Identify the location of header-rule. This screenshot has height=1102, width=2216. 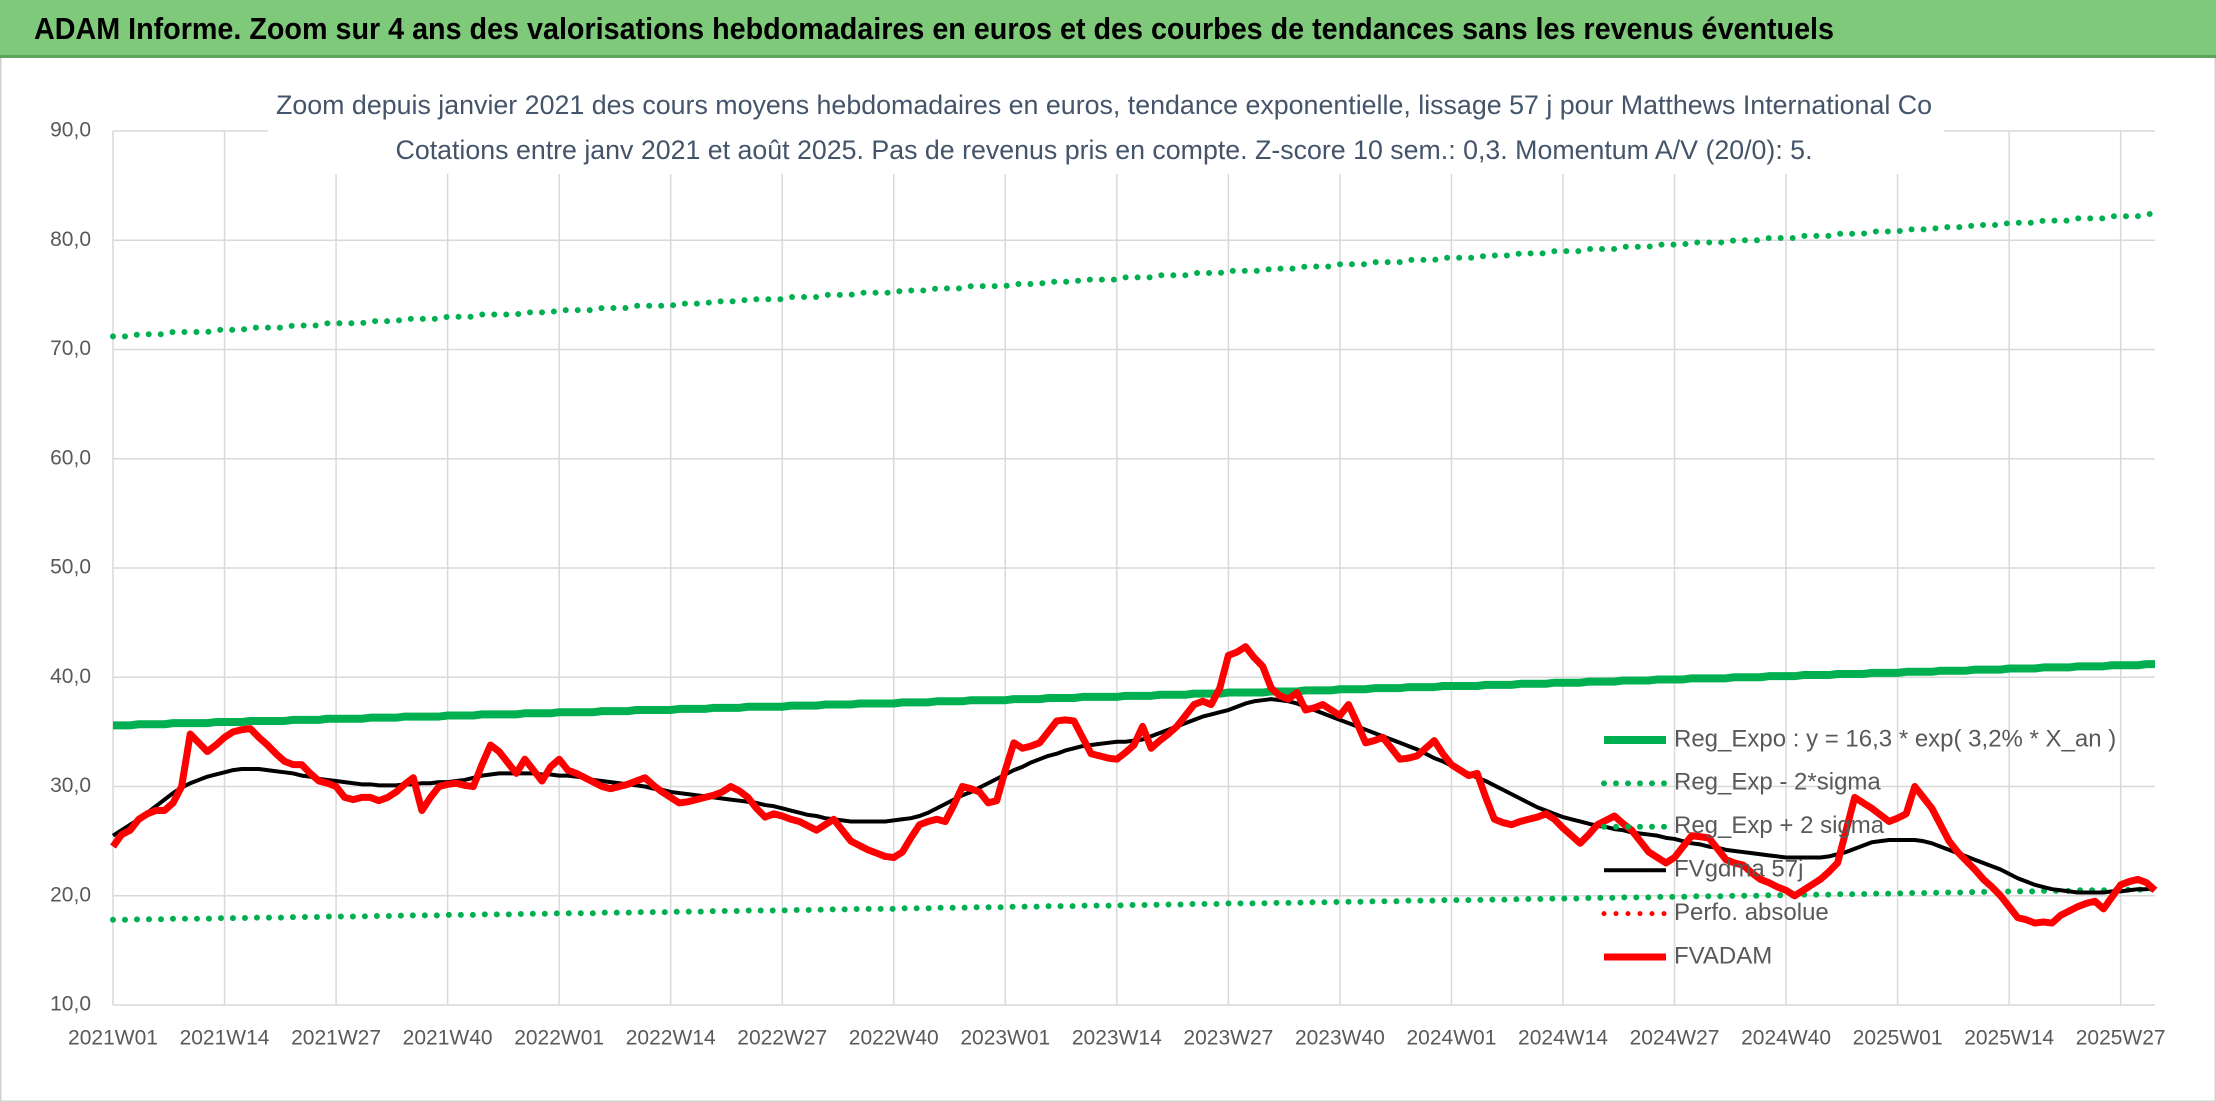
(1108, 56).